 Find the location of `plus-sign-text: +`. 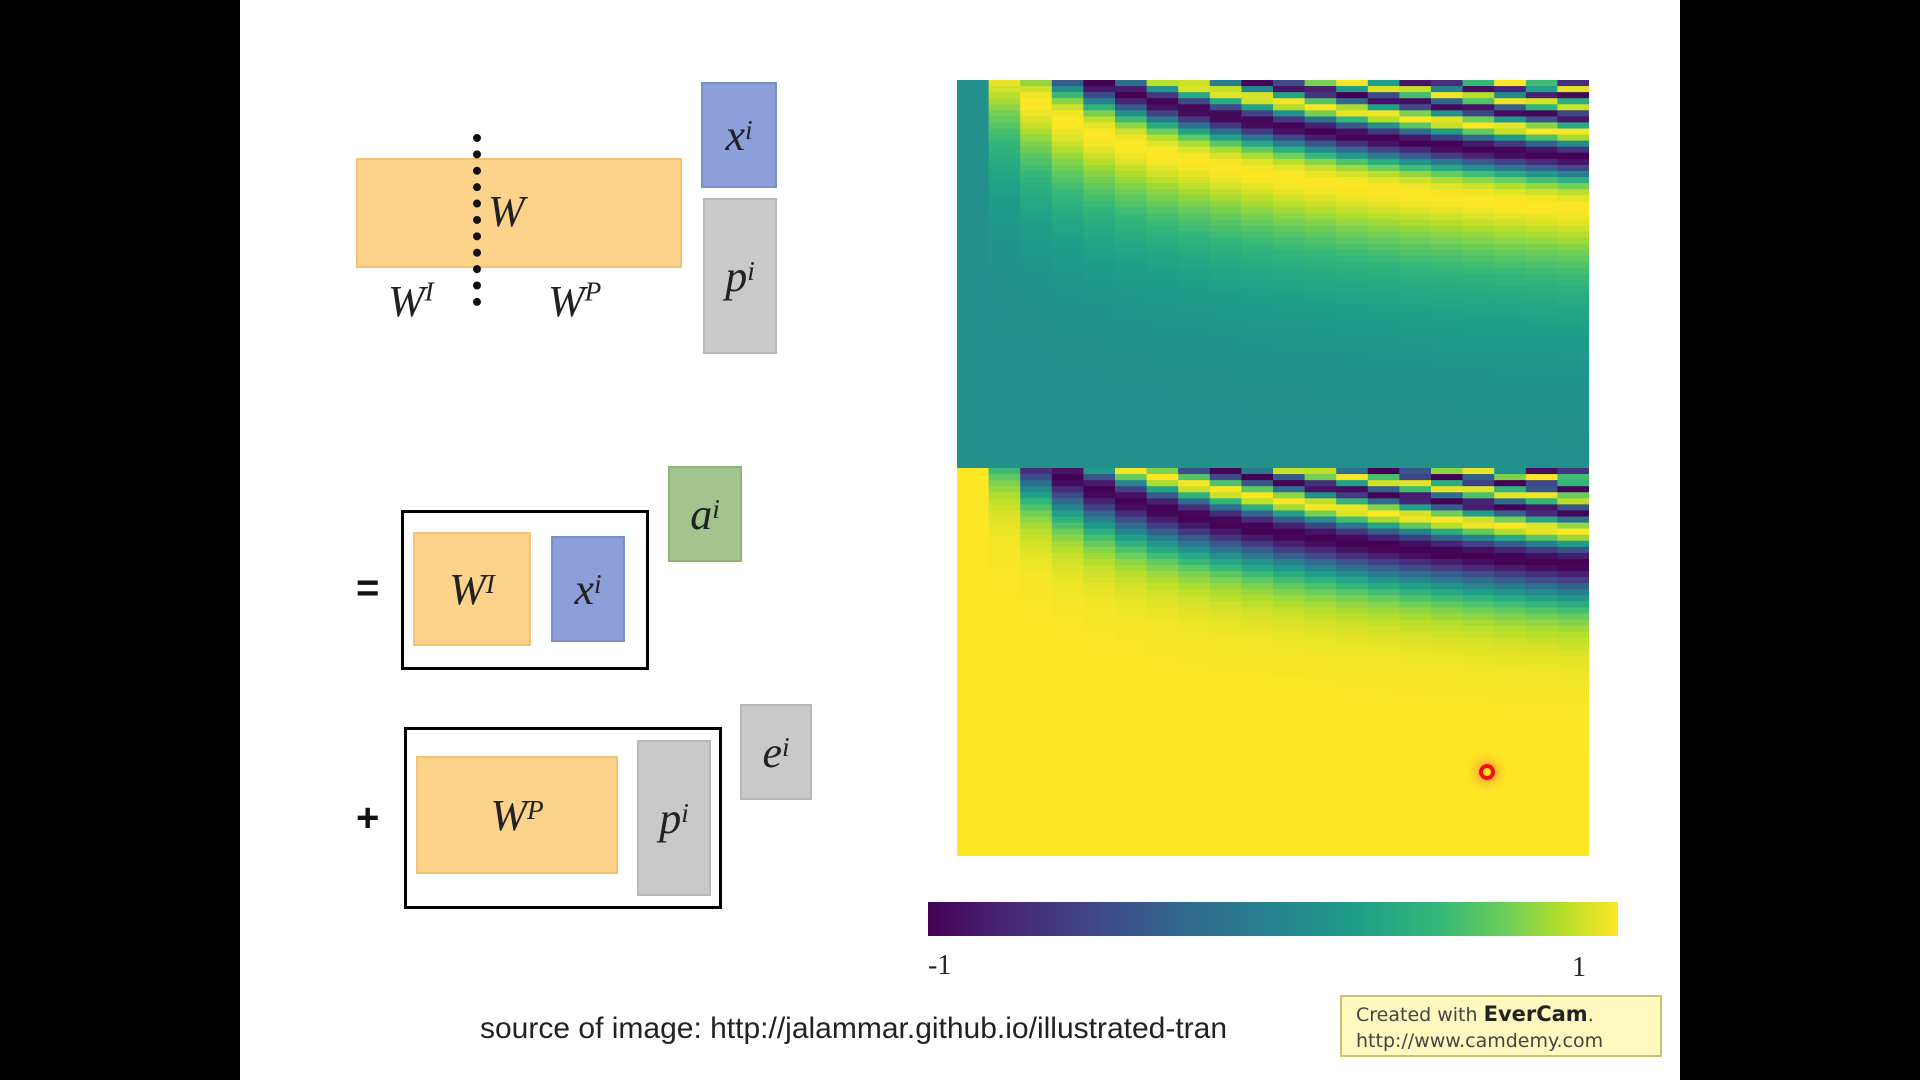

plus-sign-text: + is located at coordinates (368, 818).